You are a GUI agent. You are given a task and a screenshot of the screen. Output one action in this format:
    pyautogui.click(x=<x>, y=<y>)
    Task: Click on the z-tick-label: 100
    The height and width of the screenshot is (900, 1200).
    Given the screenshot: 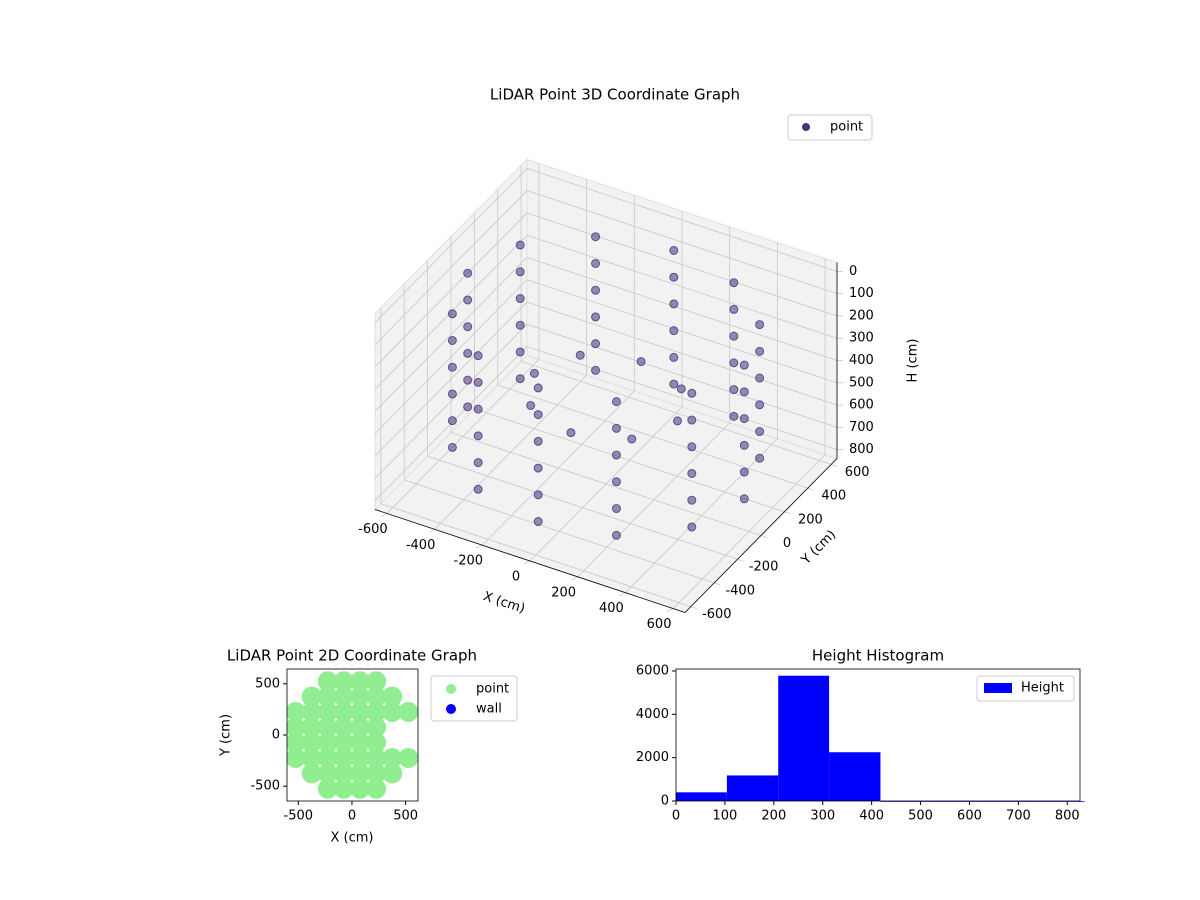 What is the action you would take?
    pyautogui.click(x=861, y=293)
    